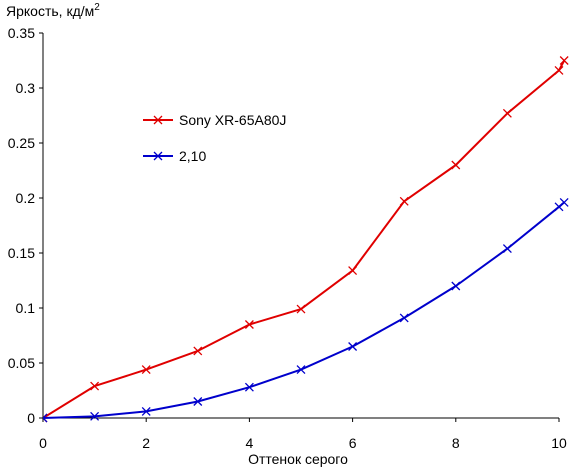 Image resolution: width=570 pixels, height=468 pixels. Describe the element at coordinates (456, 443) in the screenshot. I see `x-tick-label: 8` at that location.